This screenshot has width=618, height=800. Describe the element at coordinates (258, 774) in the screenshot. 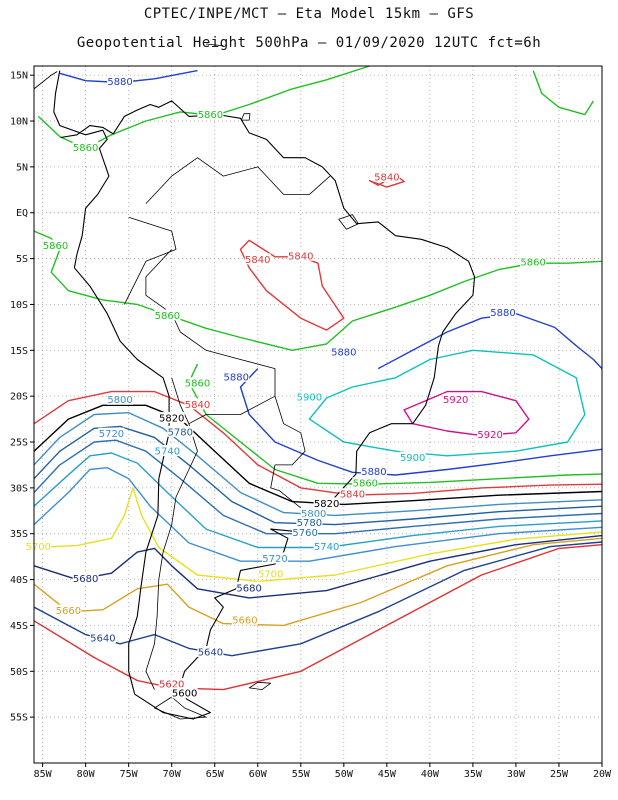

I see `lon-tick-label: 60W` at that location.